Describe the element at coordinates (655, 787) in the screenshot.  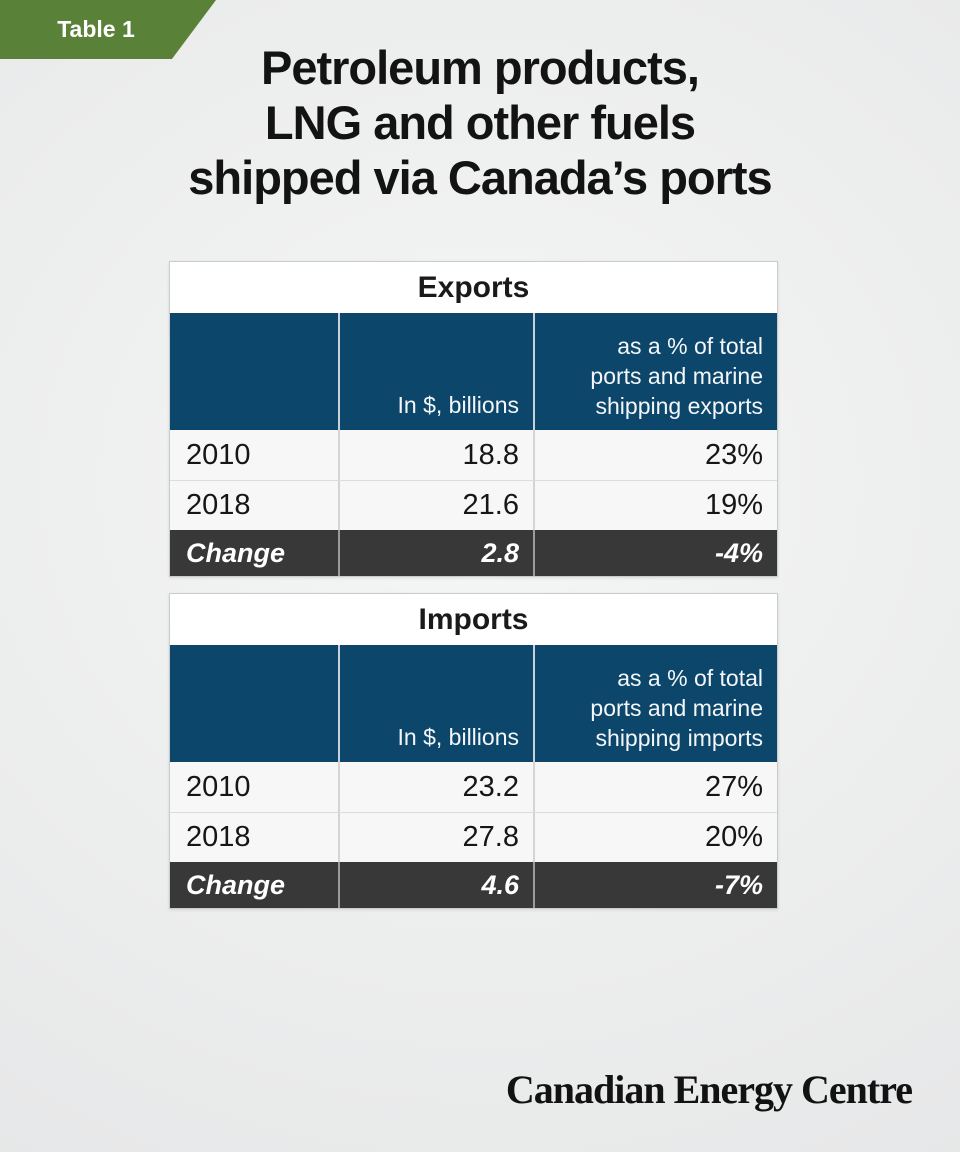
I see `percent-cell: 27%` at that location.